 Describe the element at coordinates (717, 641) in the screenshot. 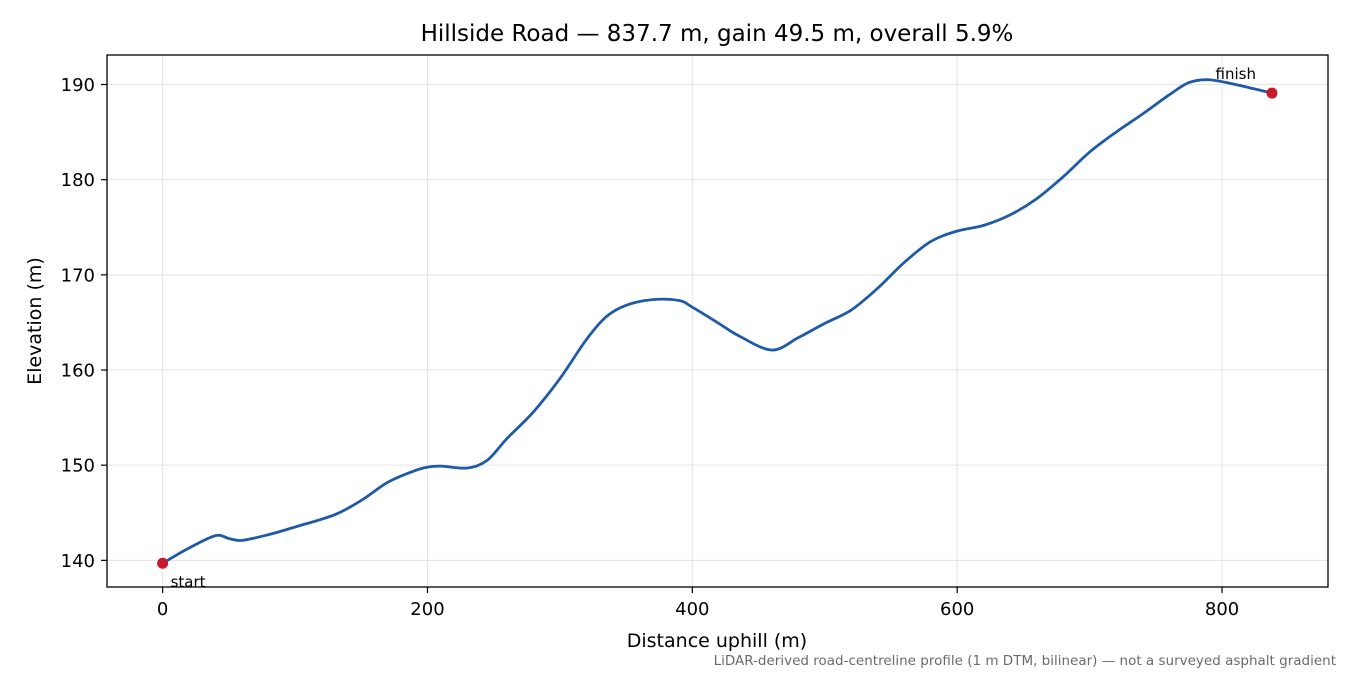

I see `x-axis-label: Distance uphill (m)` at that location.